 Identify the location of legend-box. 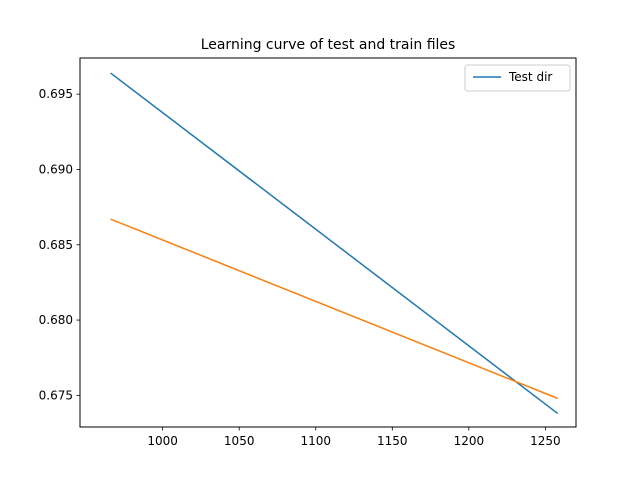
(517, 78).